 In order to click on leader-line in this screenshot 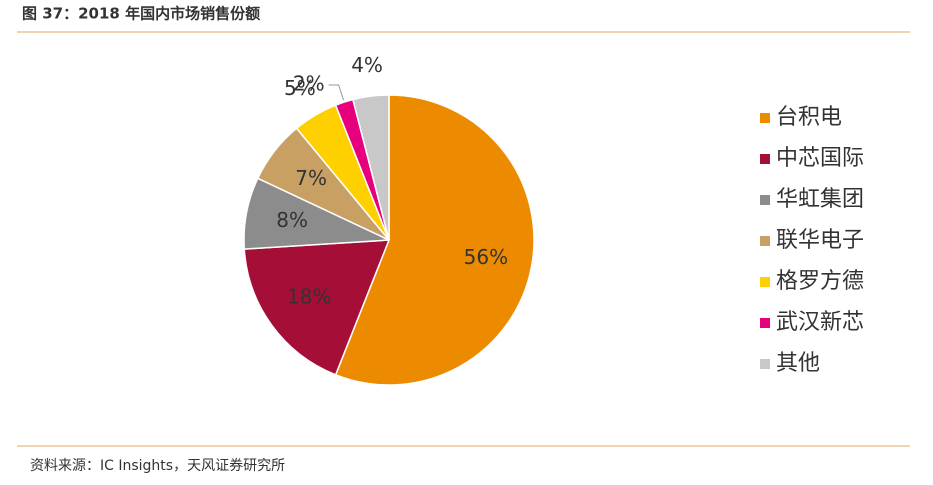, I will do `click(336, 92)`.